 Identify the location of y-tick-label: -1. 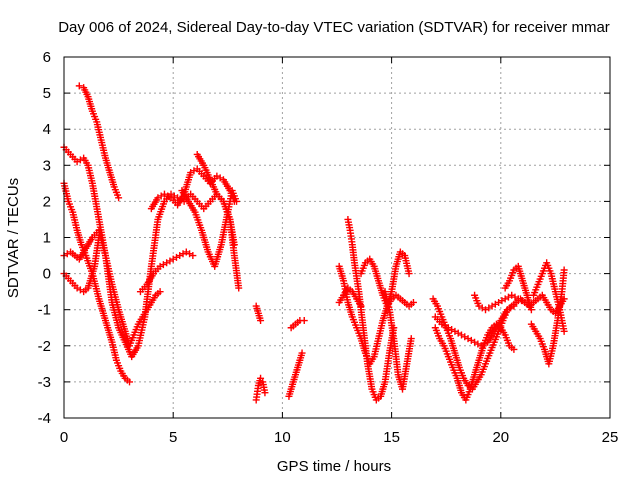
(44, 310).